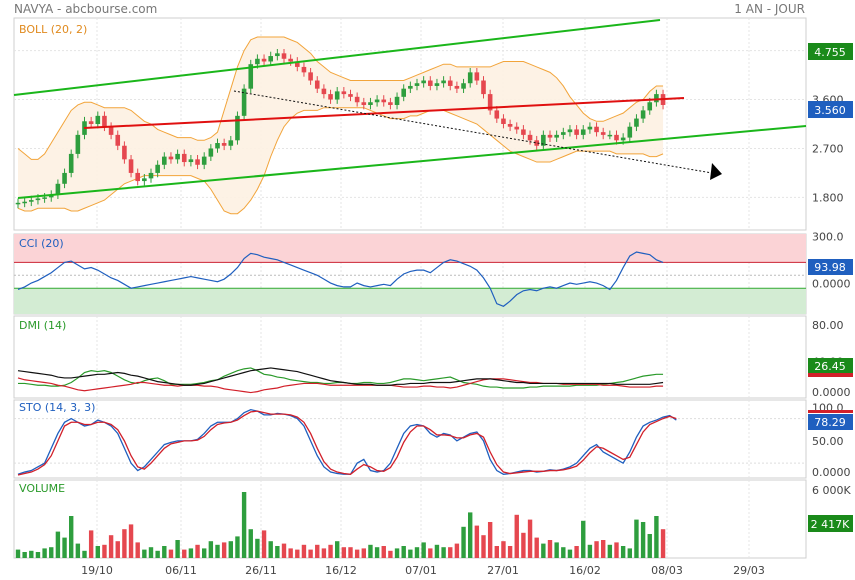 The width and height of the screenshot is (855, 580). Describe the element at coordinates (86, 9) in the screenshot. I see `chart-title: NAVYA - abcbourse.com` at that location.